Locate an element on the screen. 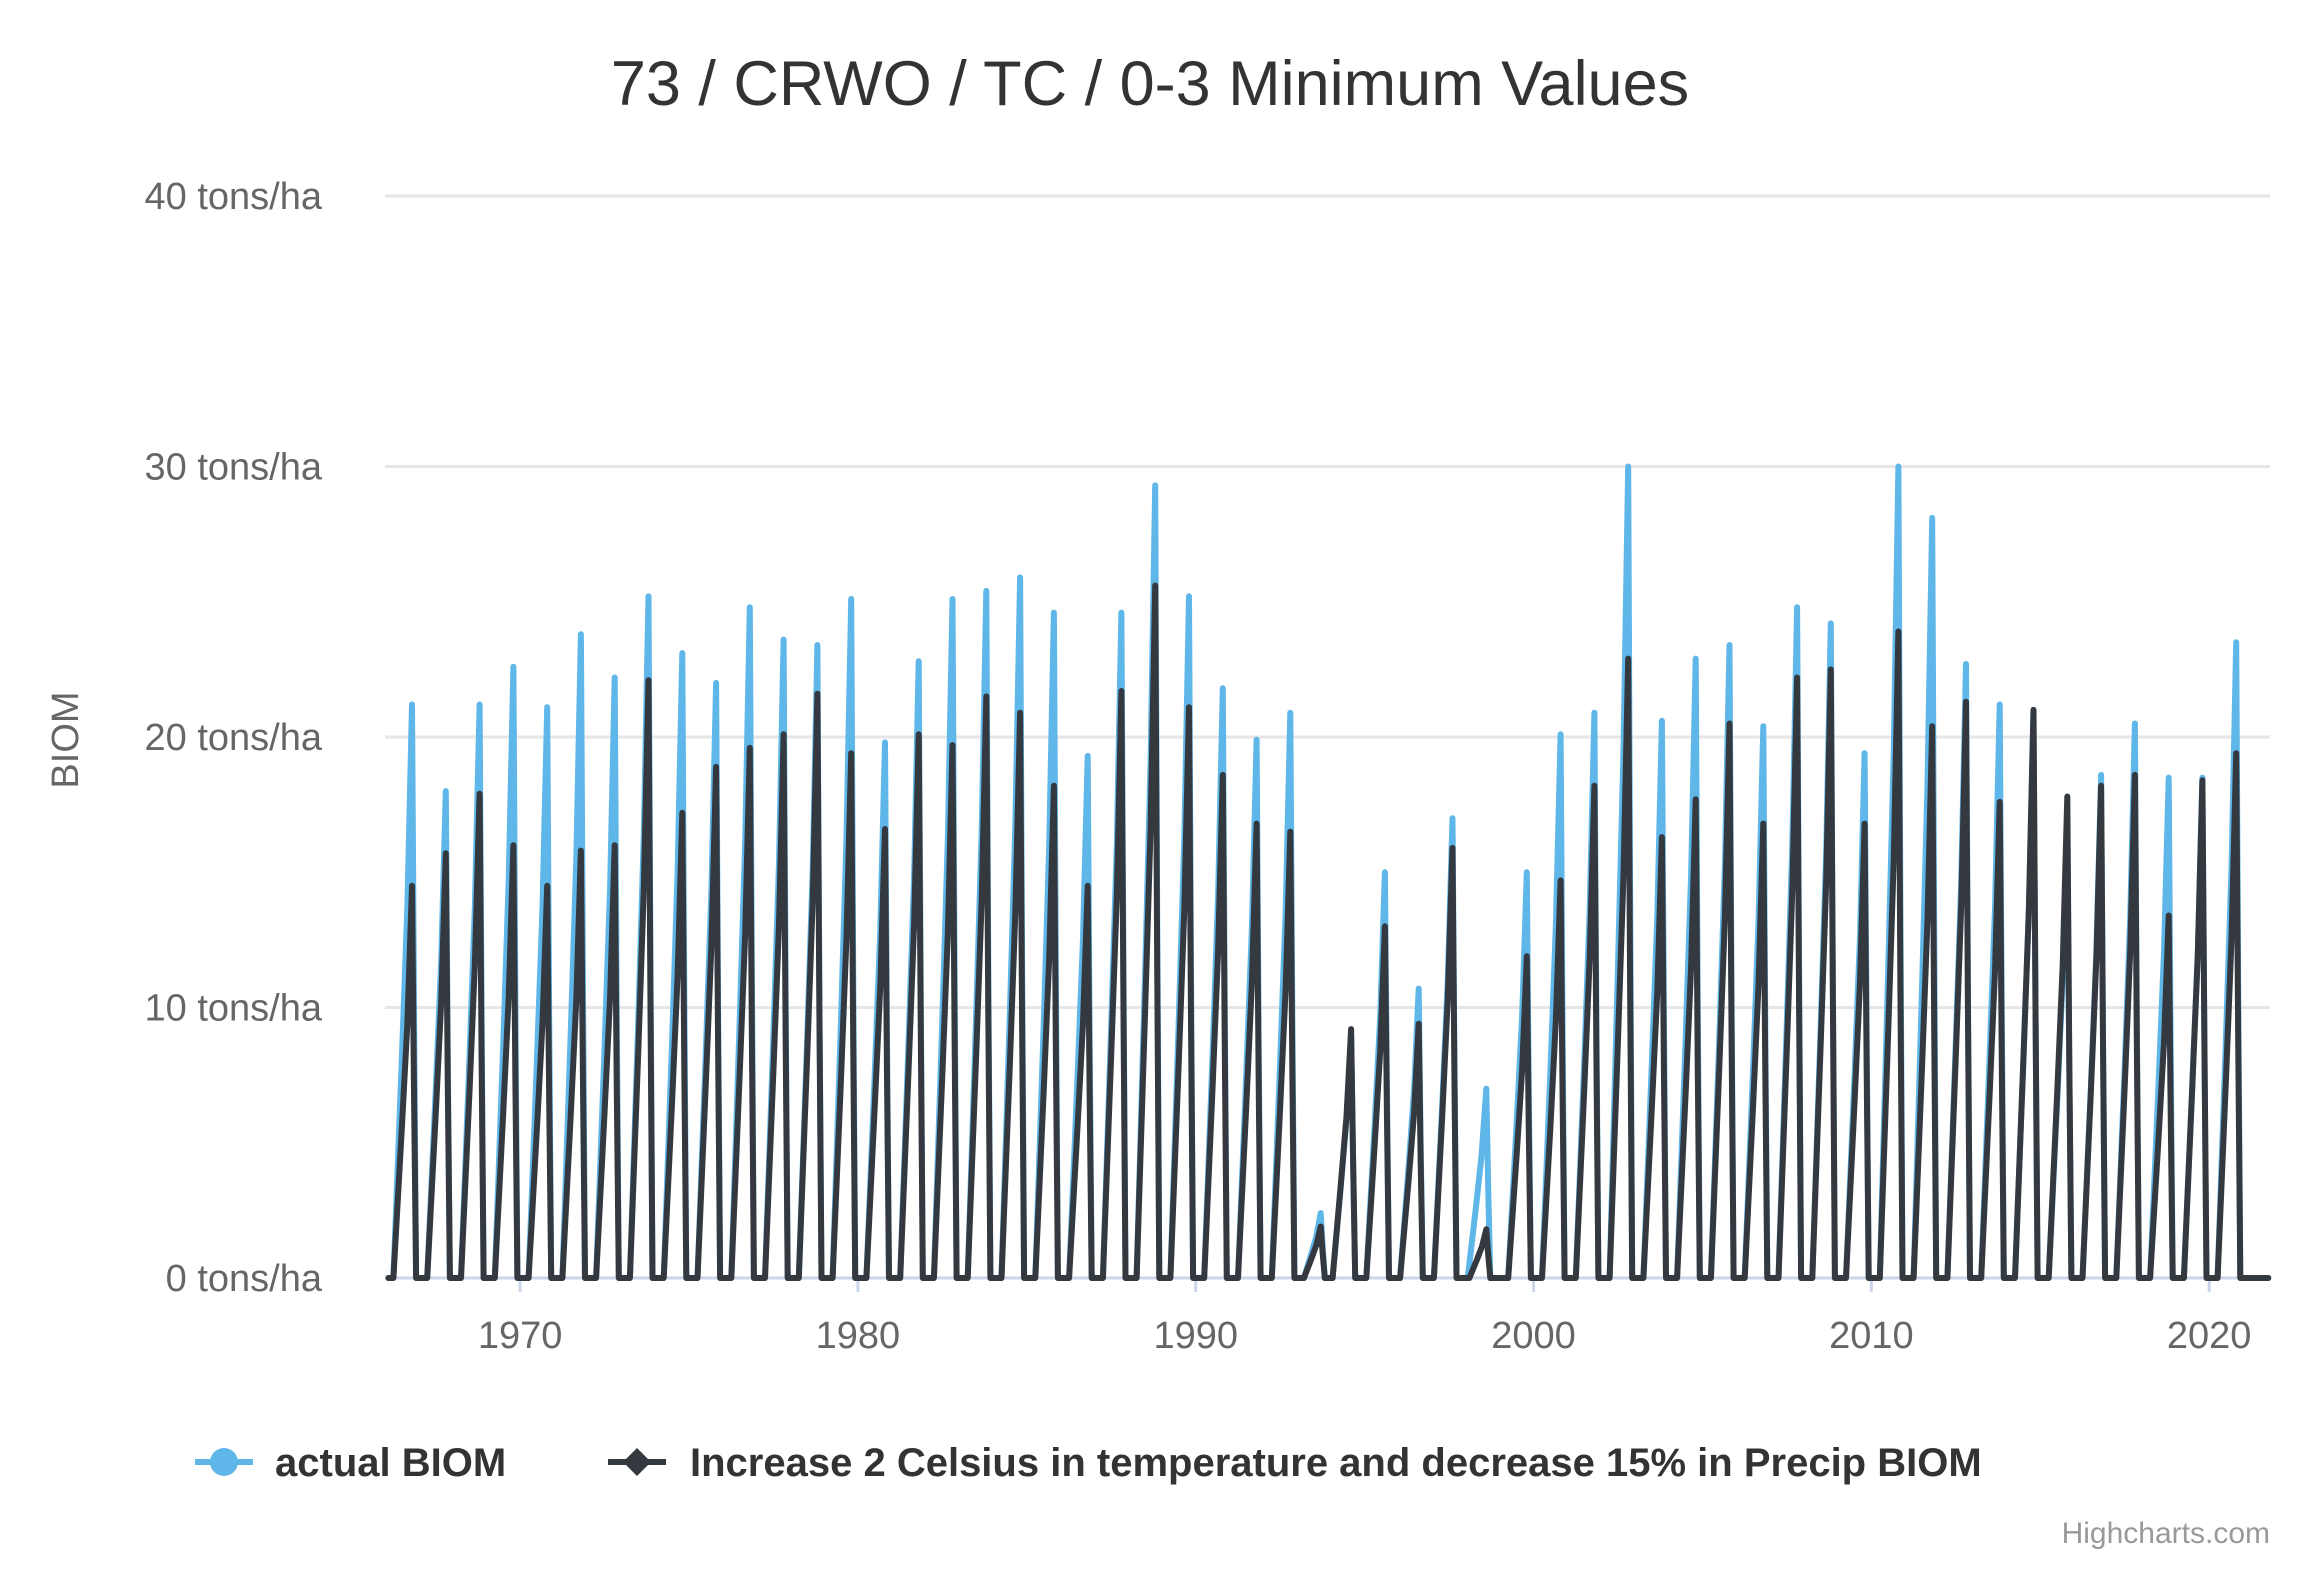  y-axis-title: BIOM is located at coordinates (66, 739).